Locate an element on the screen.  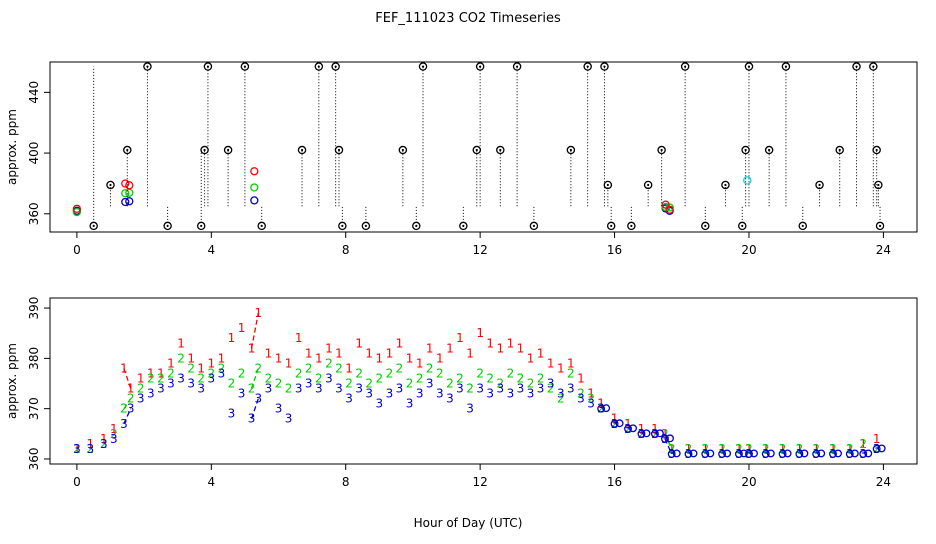
cyan-marker is located at coordinates (747, 180).